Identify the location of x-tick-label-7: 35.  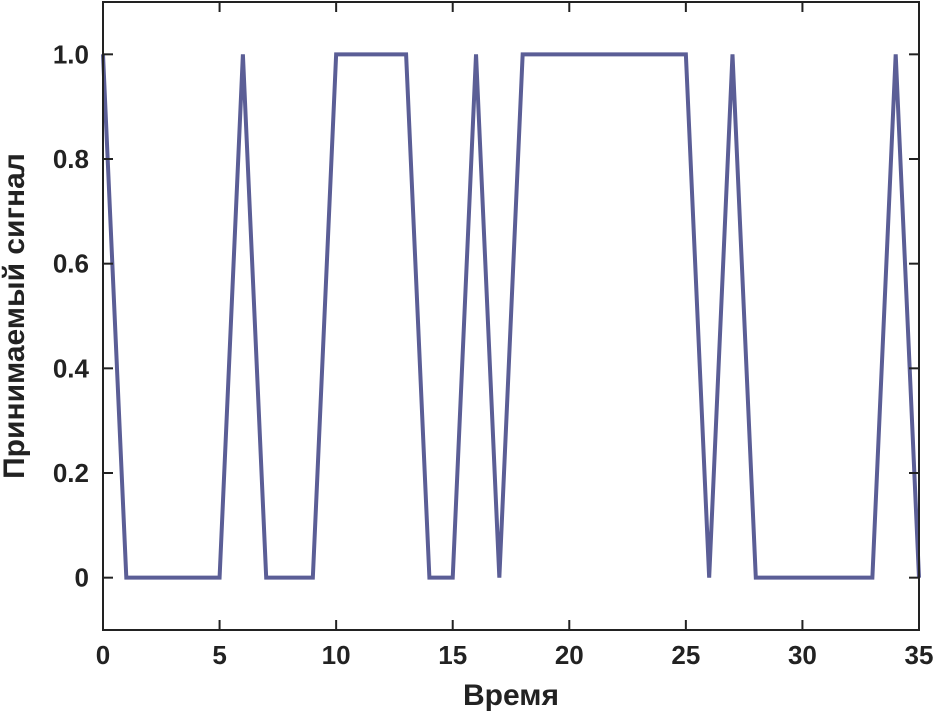
(919, 655).